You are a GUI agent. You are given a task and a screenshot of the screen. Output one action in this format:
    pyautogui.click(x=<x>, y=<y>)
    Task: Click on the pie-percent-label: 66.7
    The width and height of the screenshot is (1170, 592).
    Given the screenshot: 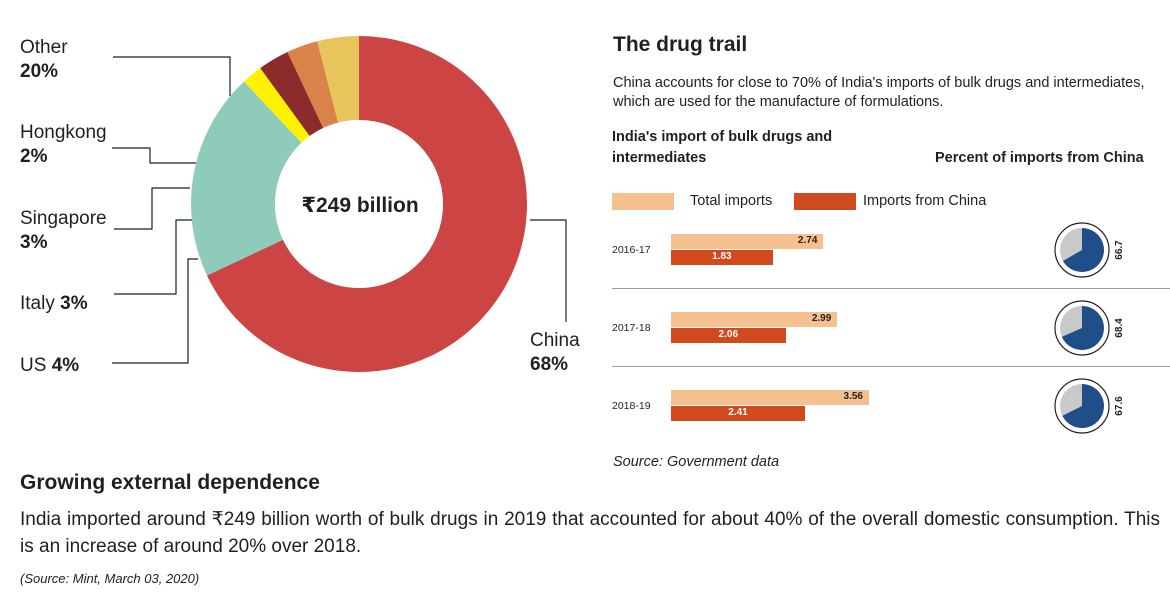 What is the action you would take?
    pyautogui.click(x=1119, y=250)
    